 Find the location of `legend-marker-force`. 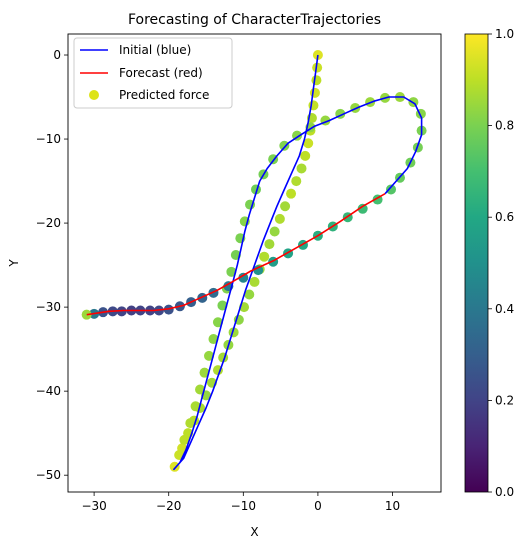

legend-marker-force is located at coordinates (94, 95).